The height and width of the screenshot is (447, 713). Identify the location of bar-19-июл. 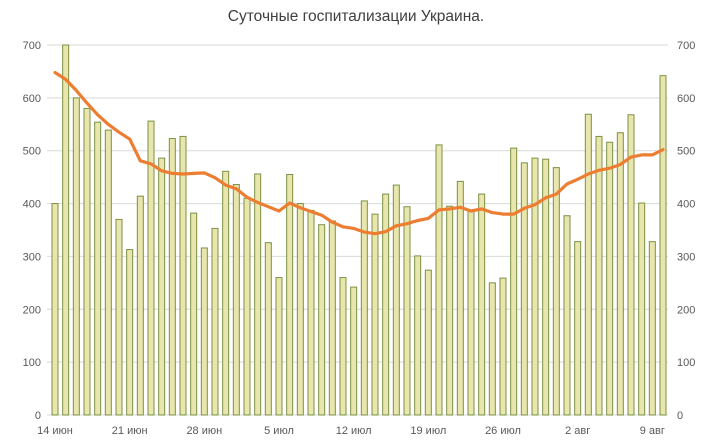
(428, 342).